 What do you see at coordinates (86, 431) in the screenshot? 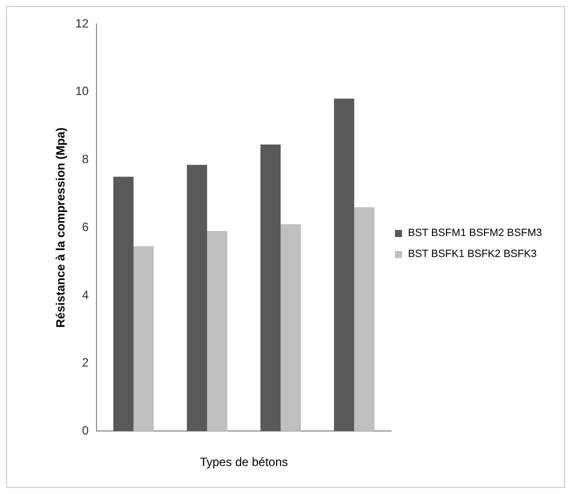
I see `y-tick-label: 0` at bounding box center [86, 431].